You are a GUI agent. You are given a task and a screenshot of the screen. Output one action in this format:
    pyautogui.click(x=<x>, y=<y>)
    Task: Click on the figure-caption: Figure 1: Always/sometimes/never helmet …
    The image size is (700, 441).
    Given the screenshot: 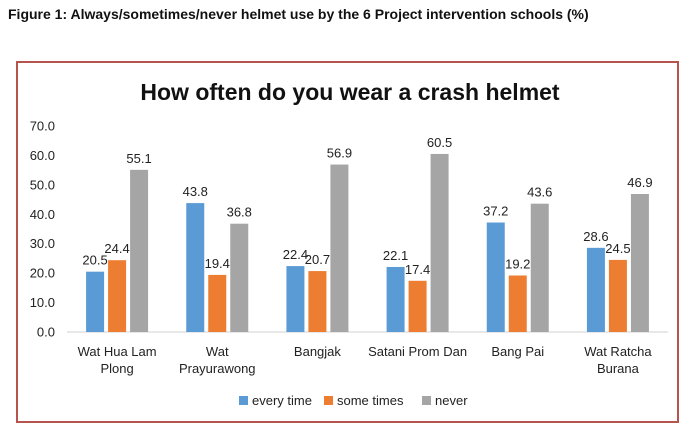 What is the action you would take?
    pyautogui.click(x=298, y=14)
    